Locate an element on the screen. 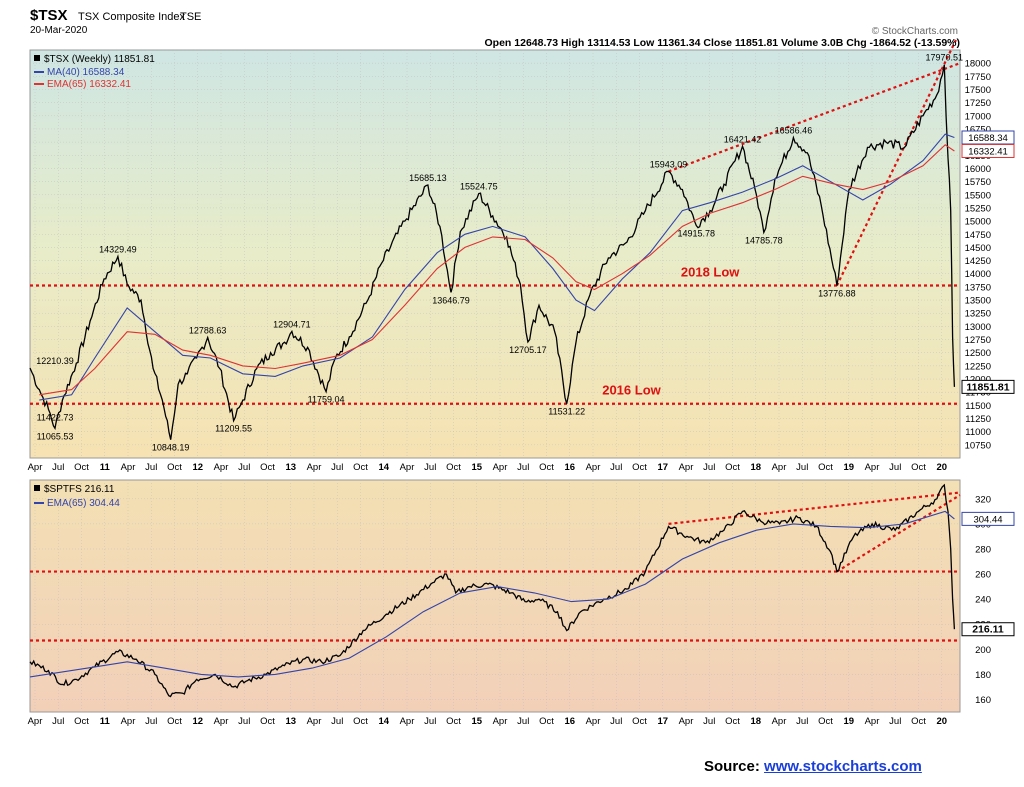 The image size is (1024, 787). date-label: 20-Mar-2020 is located at coordinates (59, 30).